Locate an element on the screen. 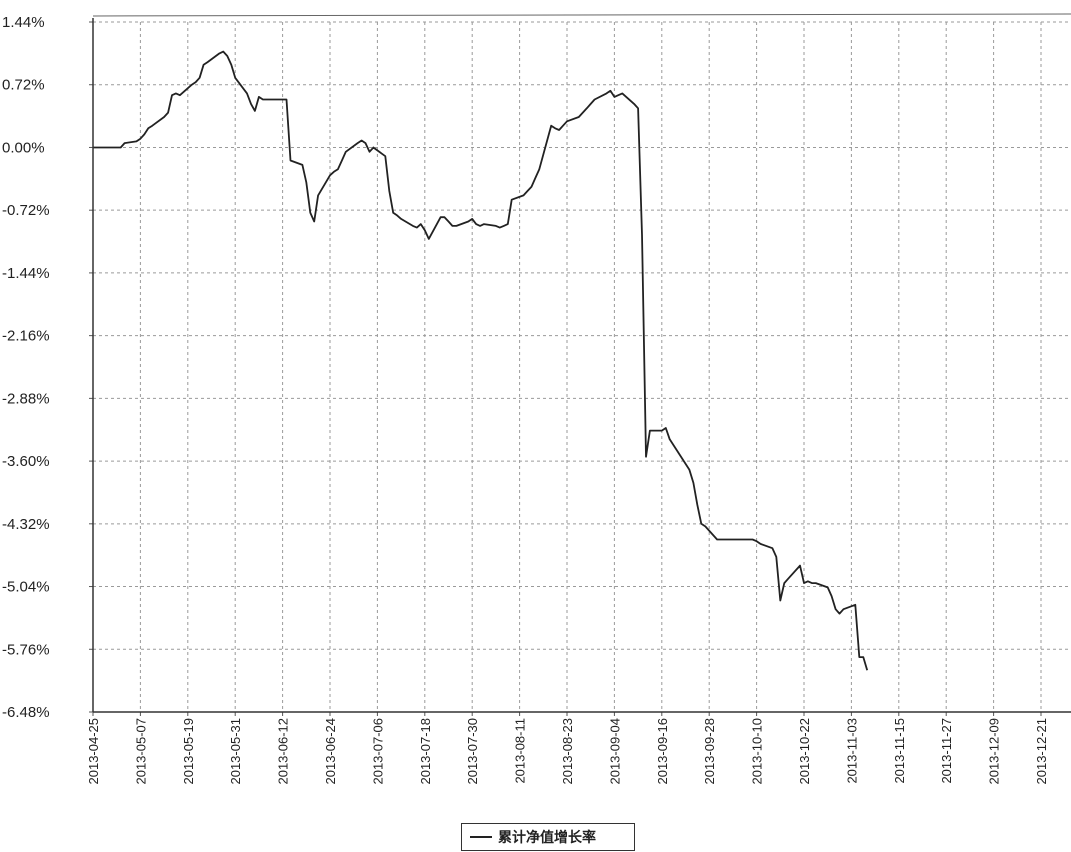 The height and width of the screenshot is (852, 1071). x-tick-label: 2013-07-18 is located at coordinates (425, 751).